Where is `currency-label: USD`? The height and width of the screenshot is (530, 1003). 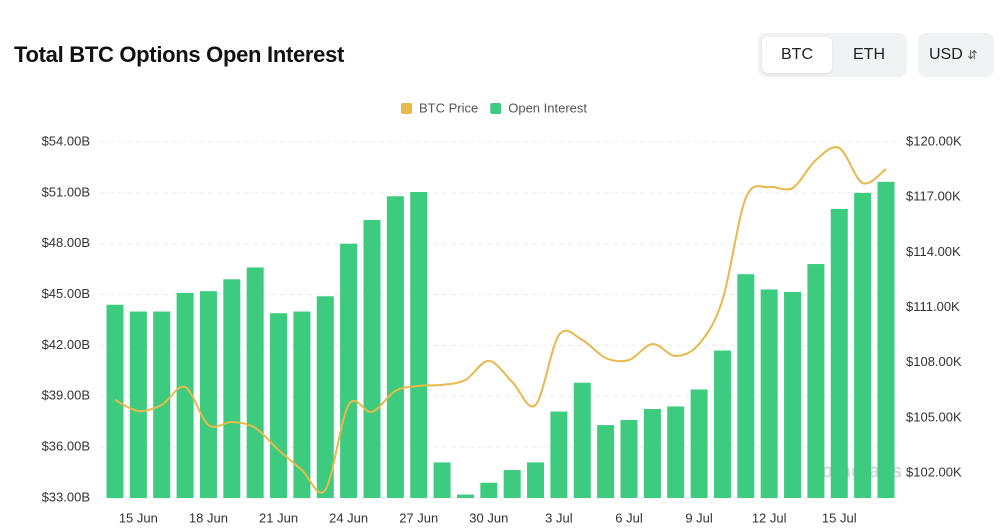
currency-label: USD is located at coordinates (946, 54).